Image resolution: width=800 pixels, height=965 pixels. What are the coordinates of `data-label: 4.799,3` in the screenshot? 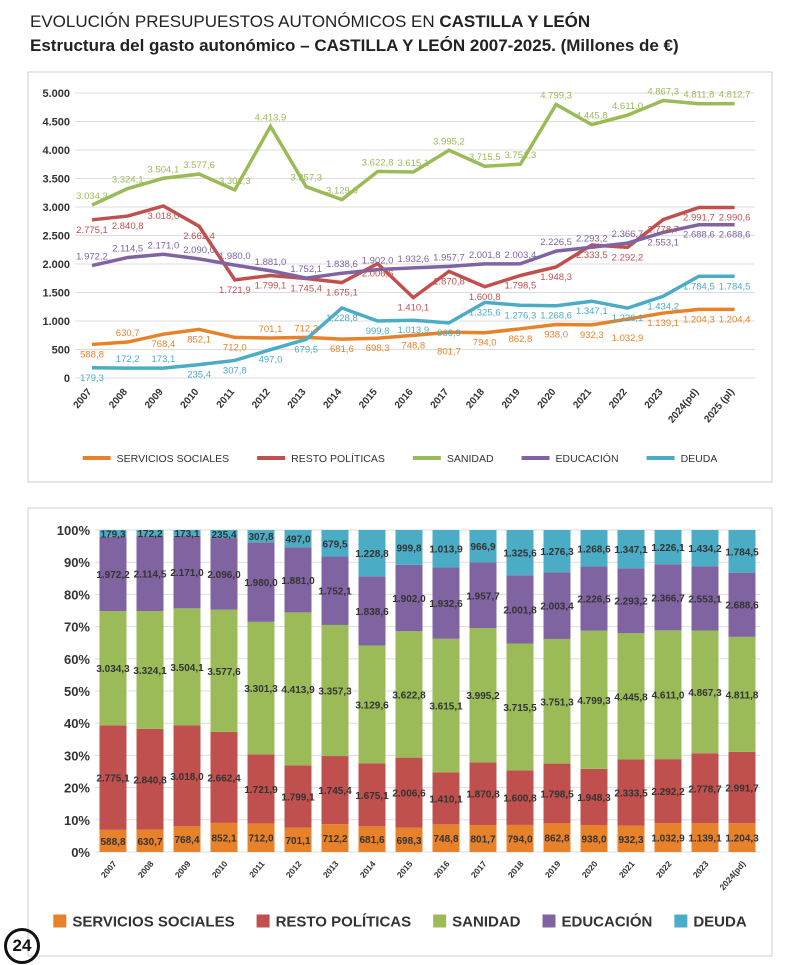 It's located at (556, 95).